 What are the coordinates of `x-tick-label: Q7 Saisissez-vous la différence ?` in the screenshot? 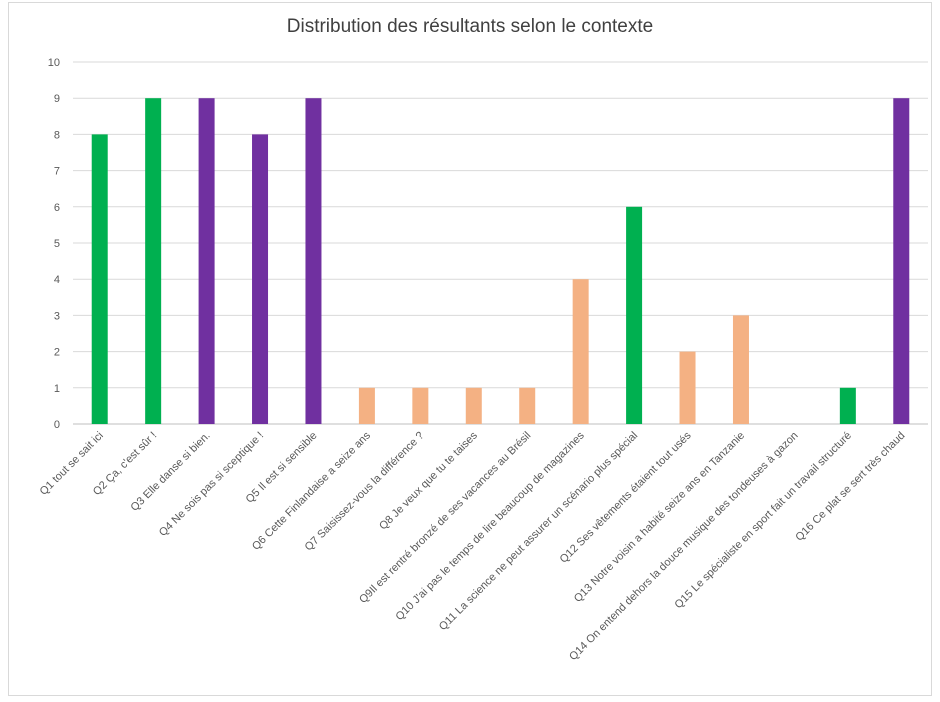 It's located at (365, 492).